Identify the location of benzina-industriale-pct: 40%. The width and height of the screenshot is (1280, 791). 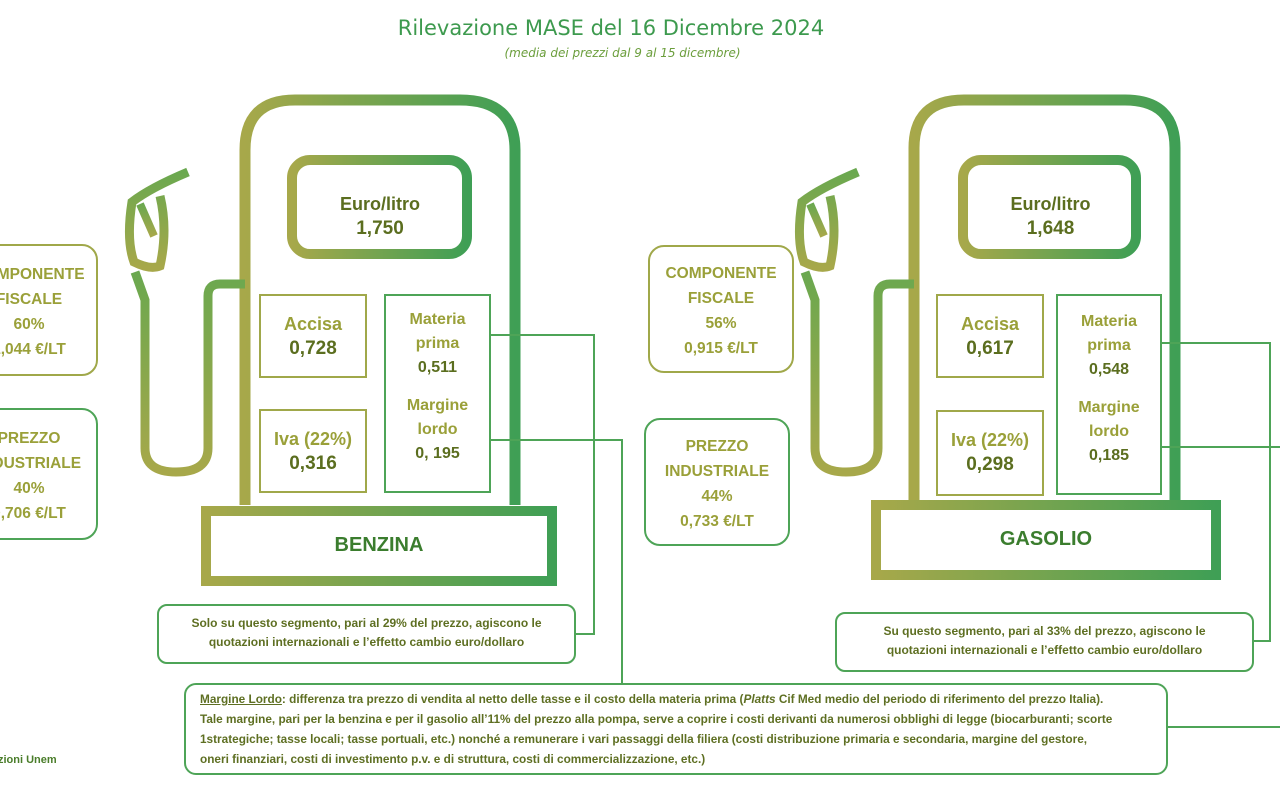
(29, 488).